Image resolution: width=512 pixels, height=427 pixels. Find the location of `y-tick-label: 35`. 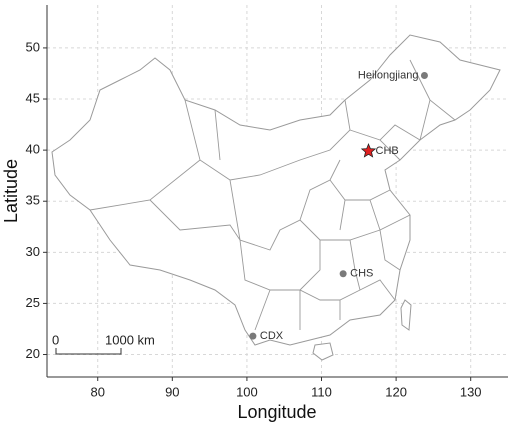

y-tick-label: 35 is located at coordinates (33, 200).